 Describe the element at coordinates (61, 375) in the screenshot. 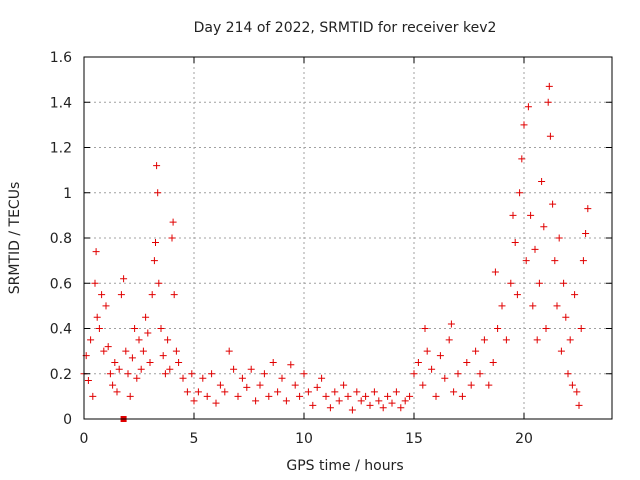

I see `y-tick-label: 0.2` at that location.